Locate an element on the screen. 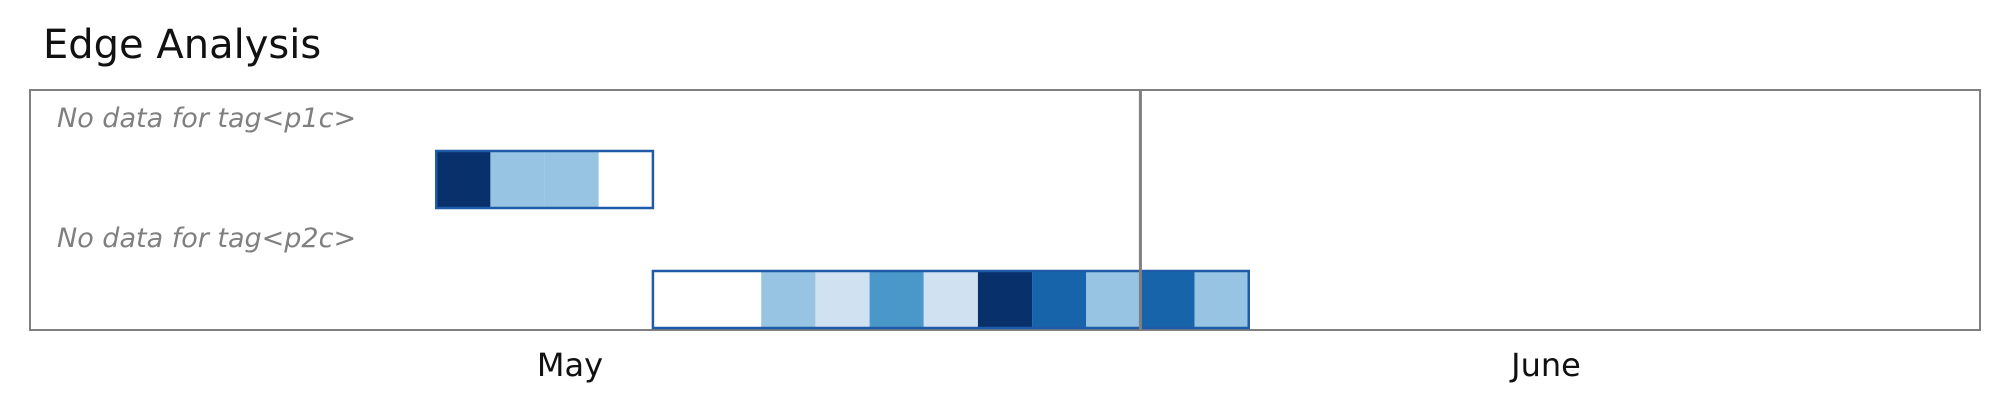 This screenshot has width=2009, height=414. chart-title: Edge Analysis is located at coordinates (182, 45).